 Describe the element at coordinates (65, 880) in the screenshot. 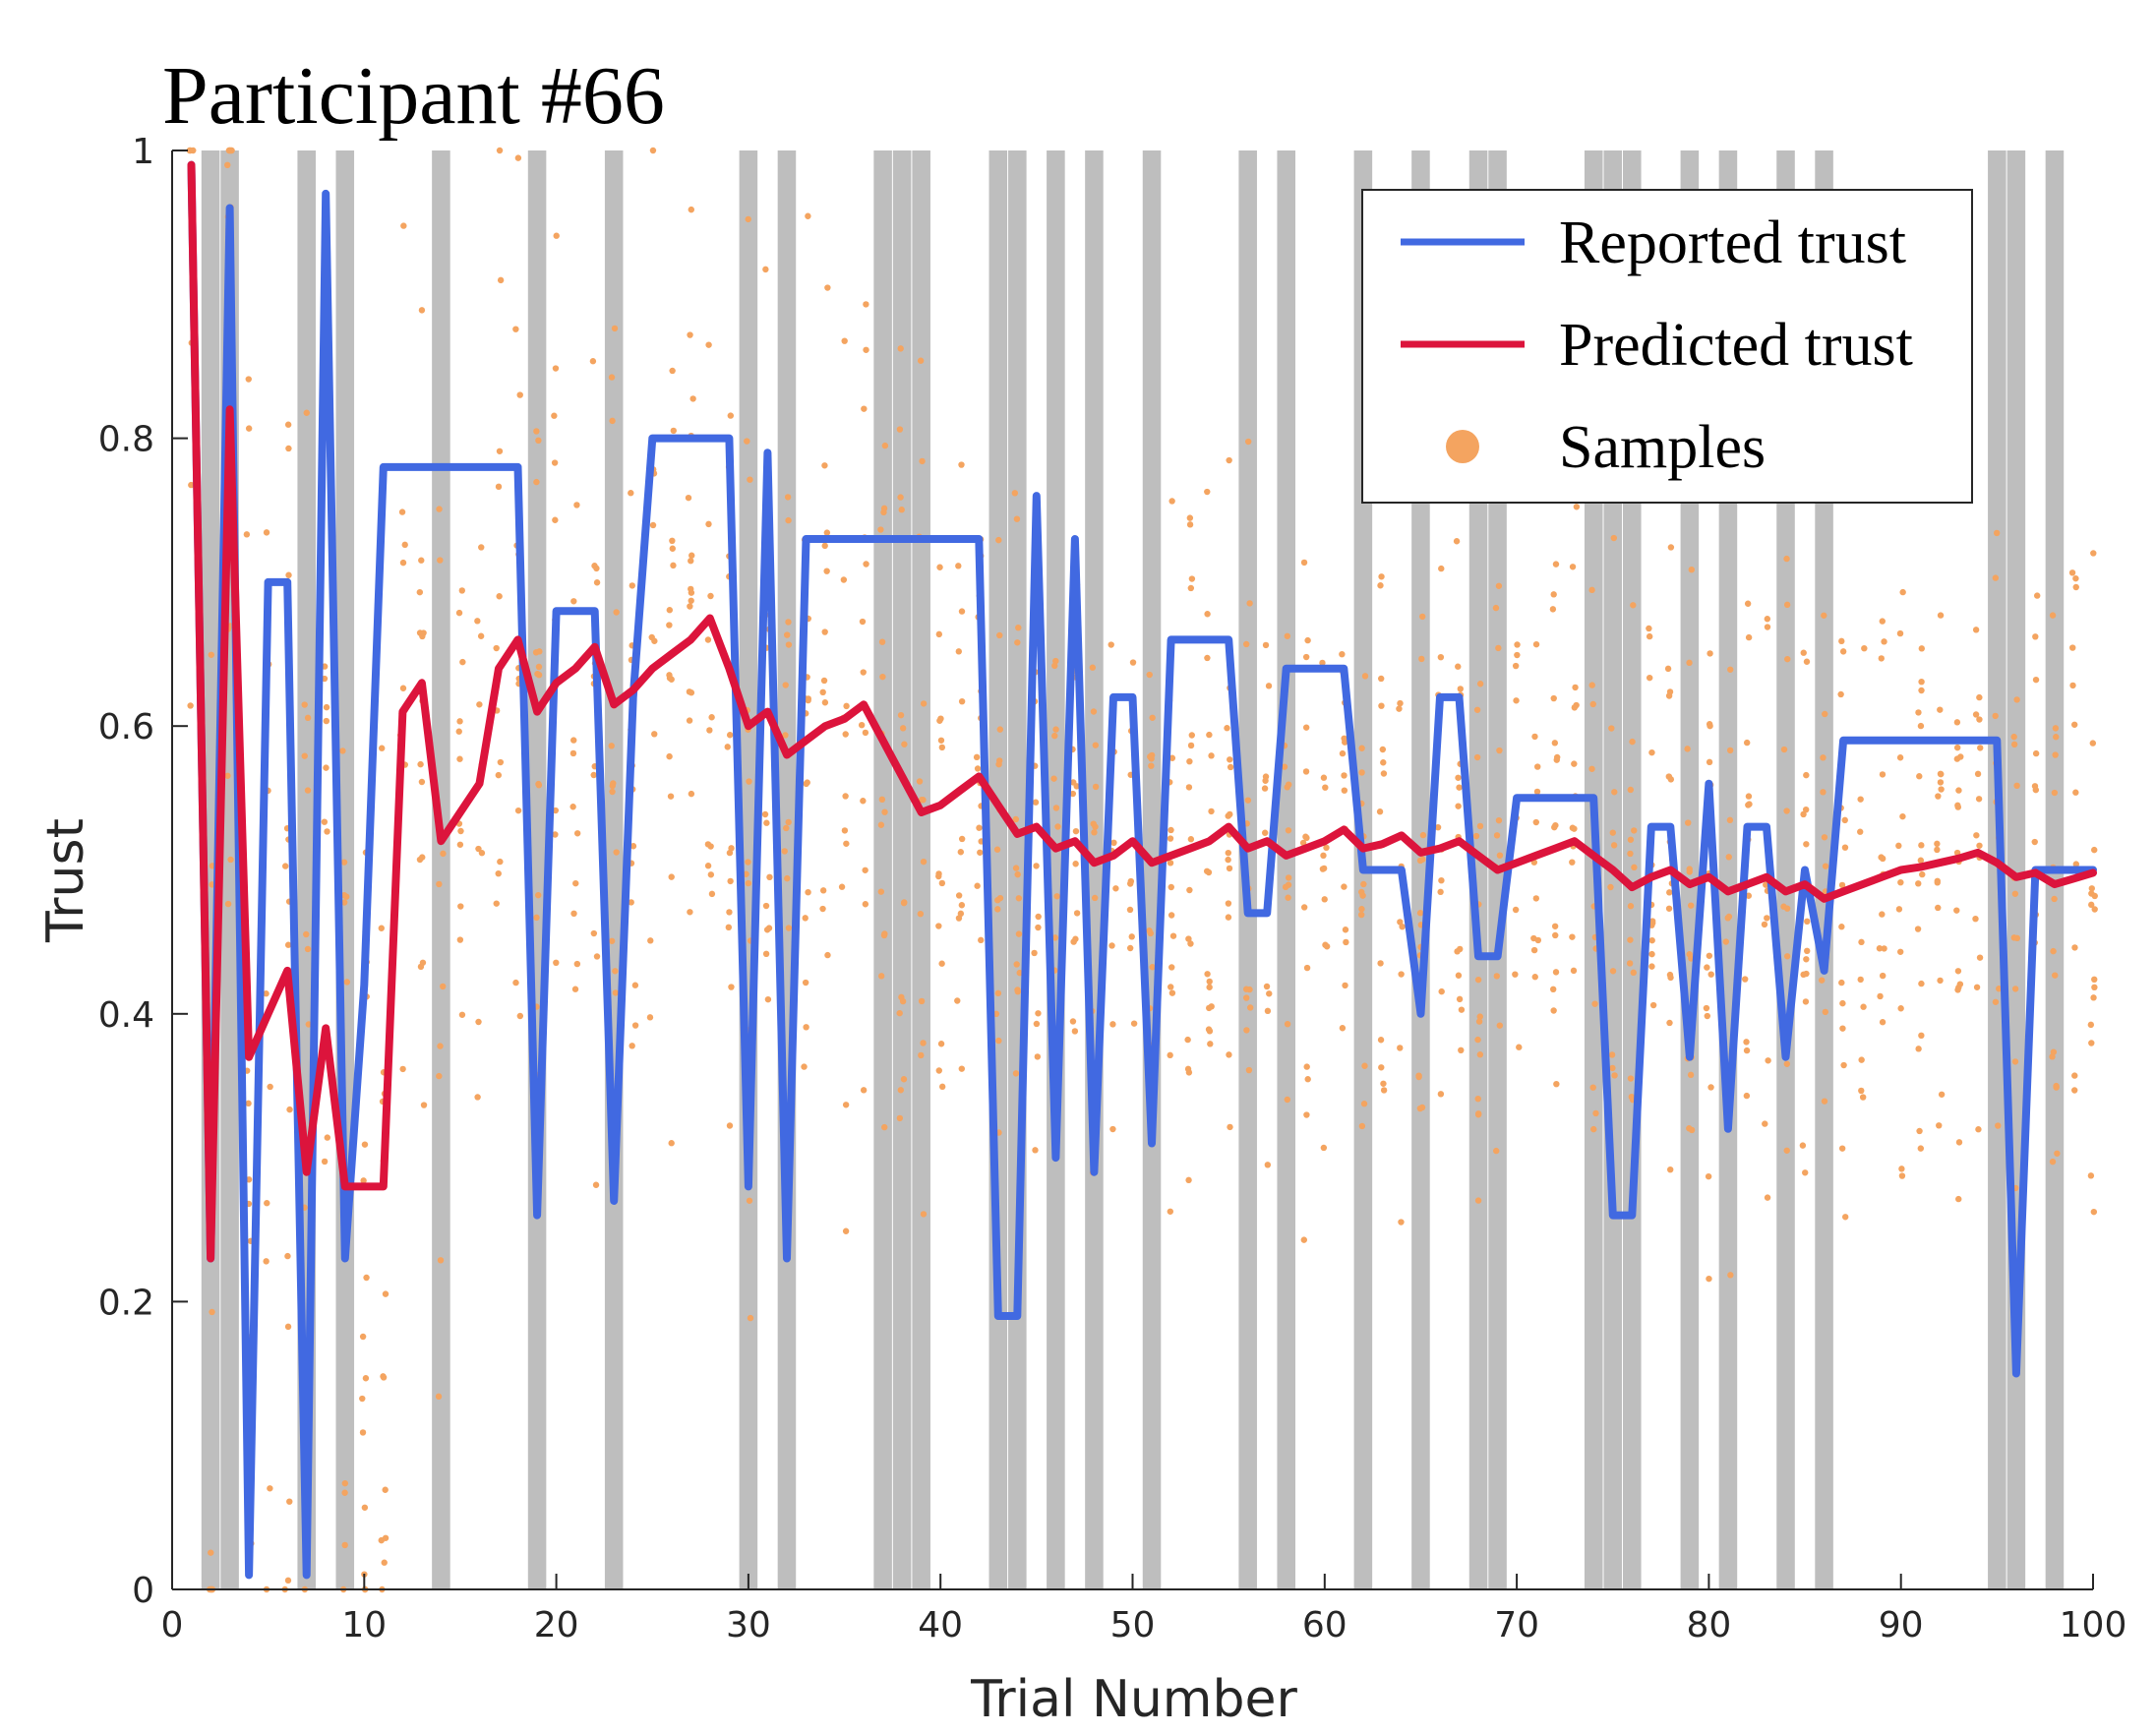

I see `y-axis-label: Trust` at that location.